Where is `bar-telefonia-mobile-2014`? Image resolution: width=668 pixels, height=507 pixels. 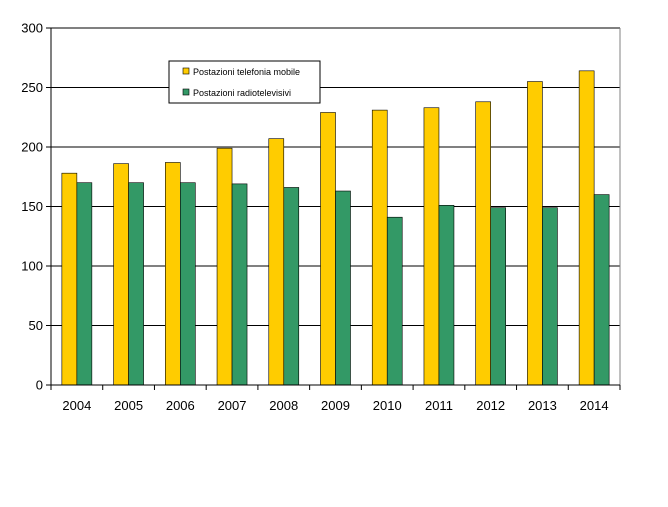
bar-telefonia-mobile-2014 is located at coordinates (586, 228).